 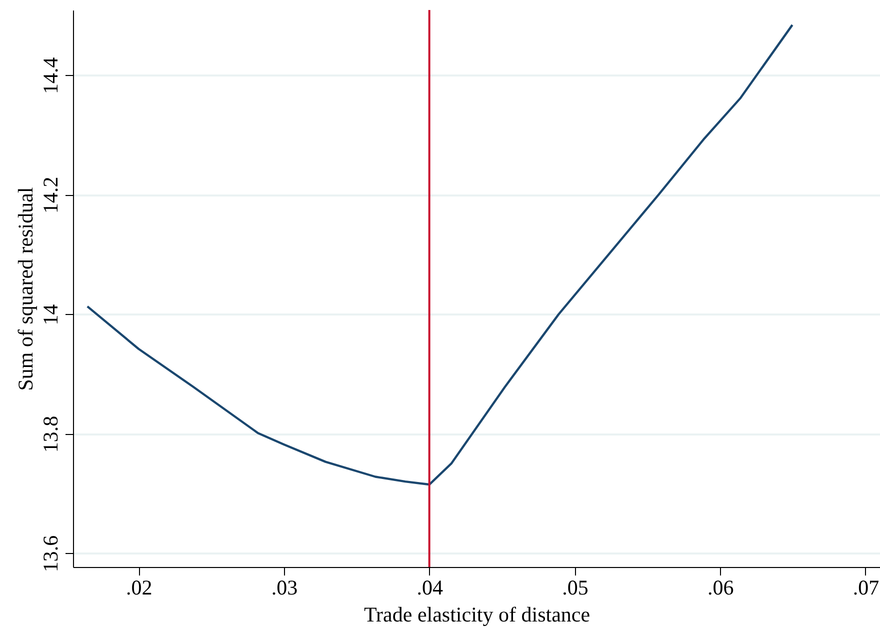 What do you see at coordinates (50, 195) in the screenshot?
I see `y-tick-label: 14.2` at bounding box center [50, 195].